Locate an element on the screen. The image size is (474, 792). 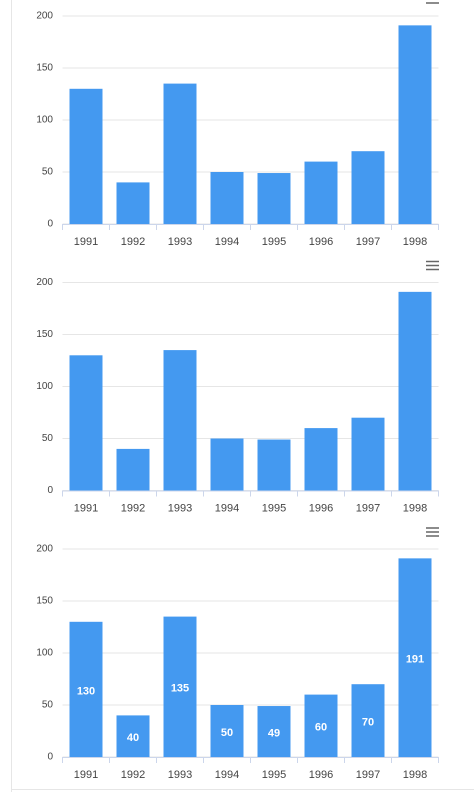
data-label: 191 is located at coordinates (415, 660).